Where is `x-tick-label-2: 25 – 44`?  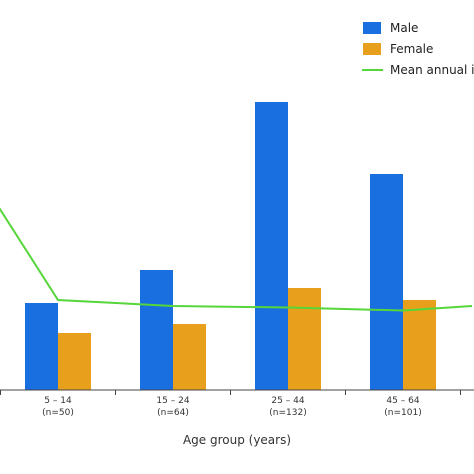
x-tick-label-2: 25 – 44 is located at coordinates (287, 401).